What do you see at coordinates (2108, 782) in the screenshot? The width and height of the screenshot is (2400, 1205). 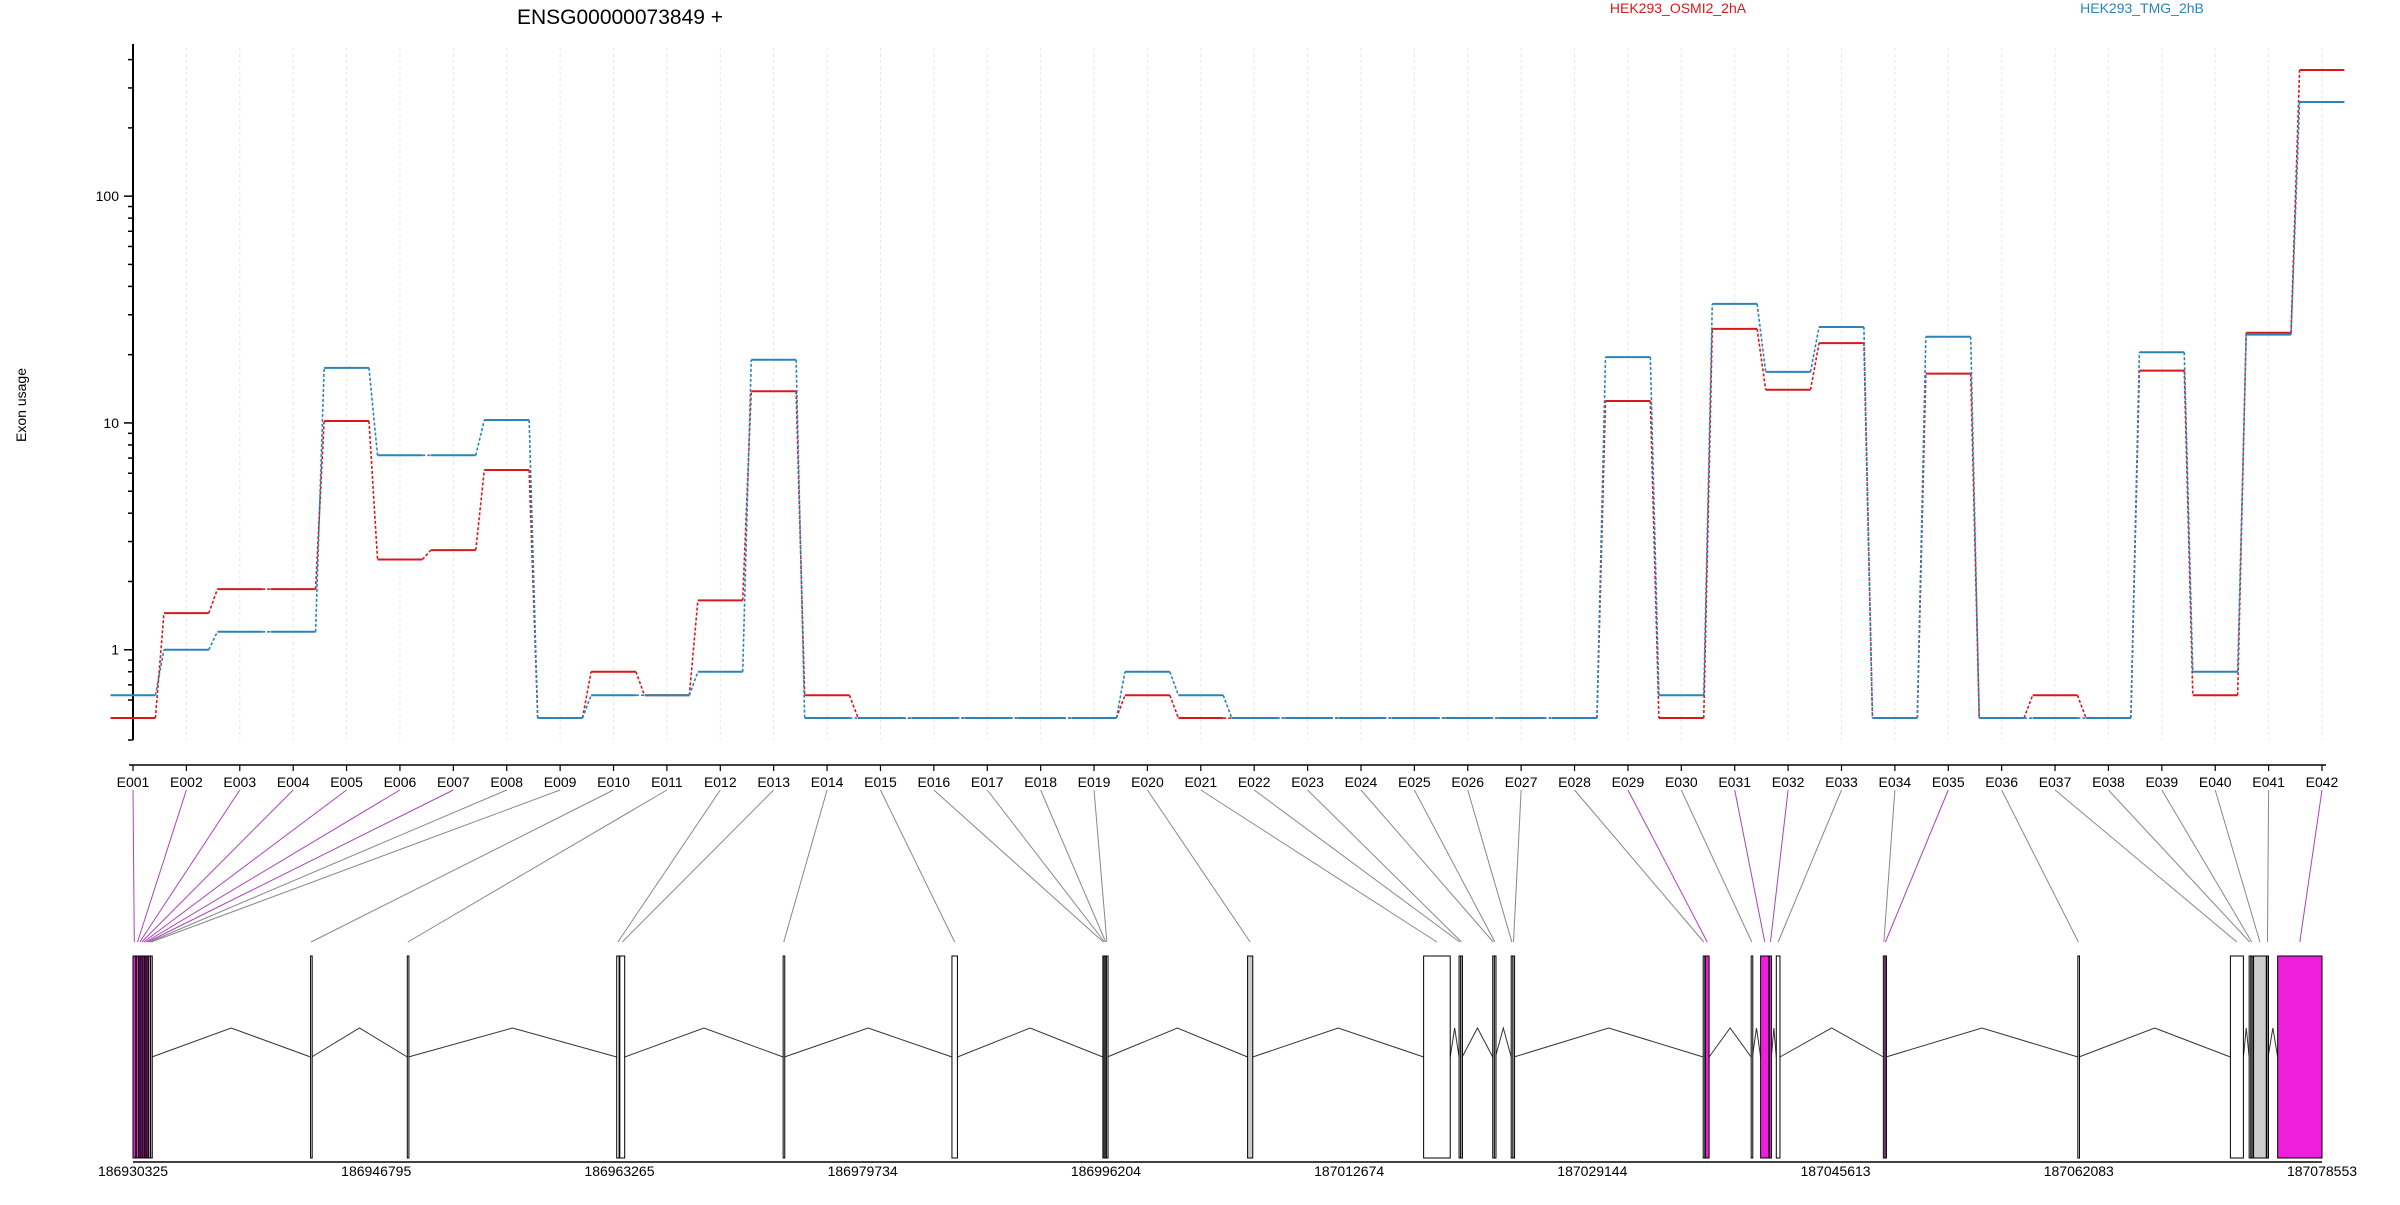 I see `exon-label: E038` at bounding box center [2108, 782].